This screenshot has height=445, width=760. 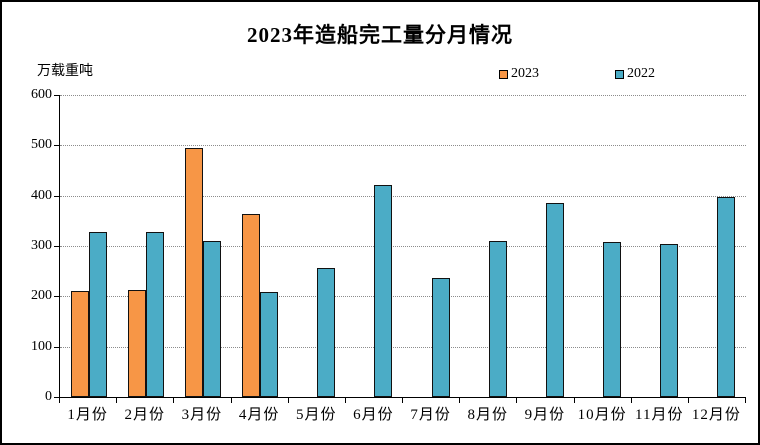 What do you see at coordinates (373, 415) in the screenshot?
I see `x-tick-label-6: 6月份` at bounding box center [373, 415].